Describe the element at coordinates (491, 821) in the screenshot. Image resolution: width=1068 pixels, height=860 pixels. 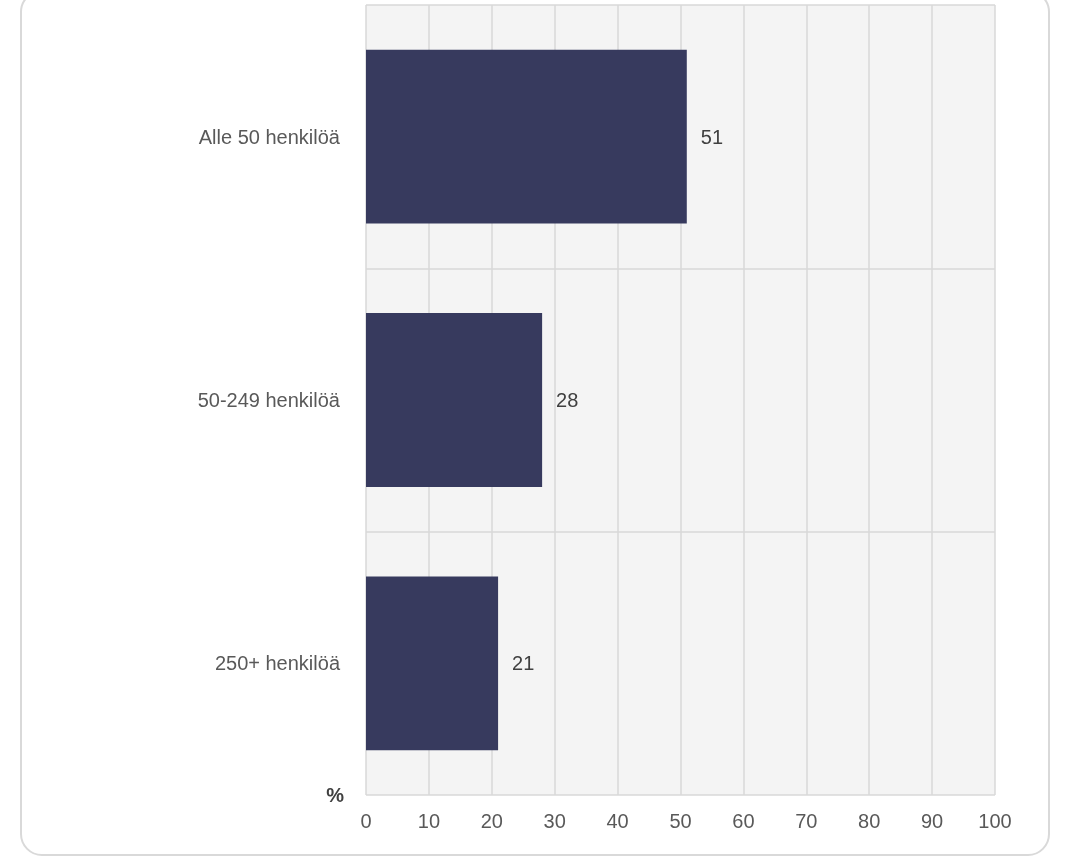
I see `x-tick-label: 20` at that location.